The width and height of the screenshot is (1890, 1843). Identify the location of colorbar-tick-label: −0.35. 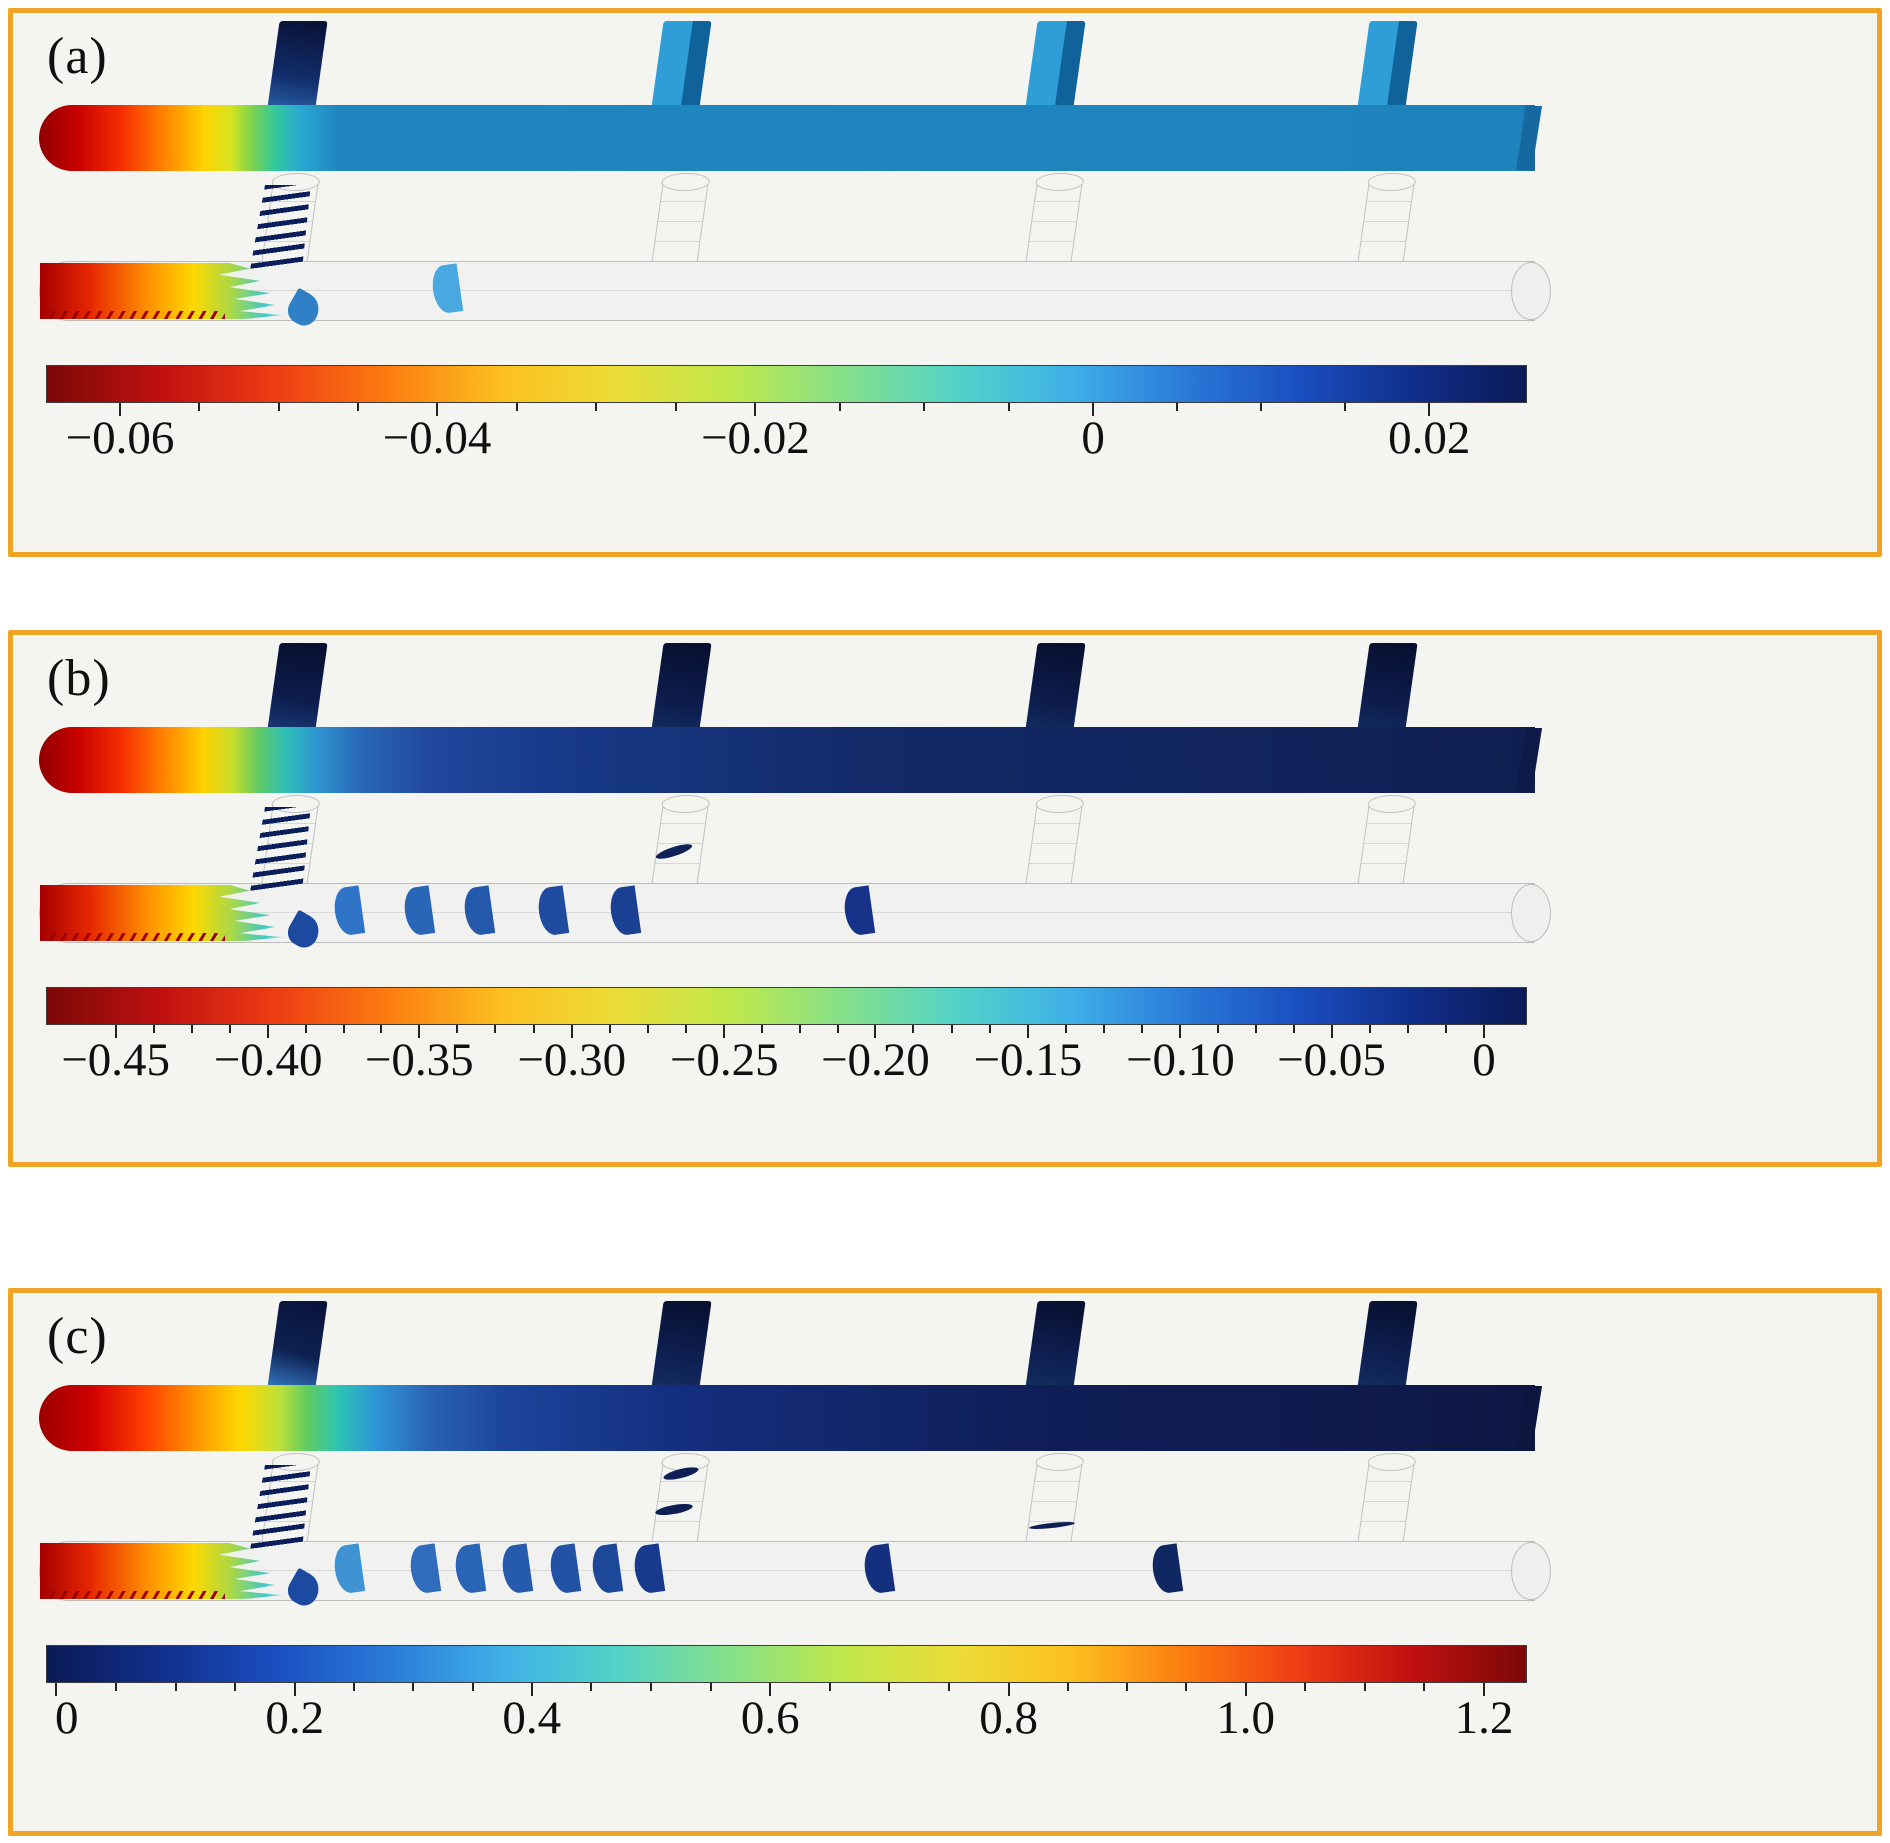
(419, 1060).